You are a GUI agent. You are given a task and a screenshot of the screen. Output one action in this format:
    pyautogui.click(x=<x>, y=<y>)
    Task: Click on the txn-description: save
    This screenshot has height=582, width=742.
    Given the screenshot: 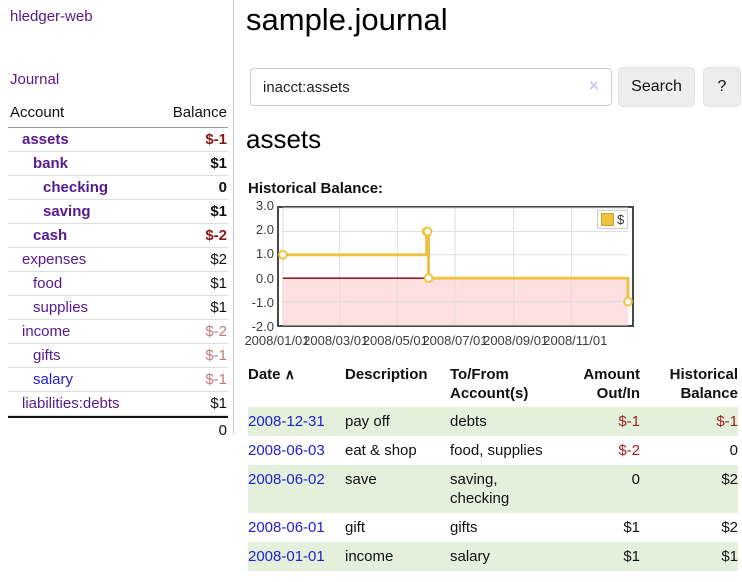 What is the action you would take?
    pyautogui.click(x=361, y=479)
    